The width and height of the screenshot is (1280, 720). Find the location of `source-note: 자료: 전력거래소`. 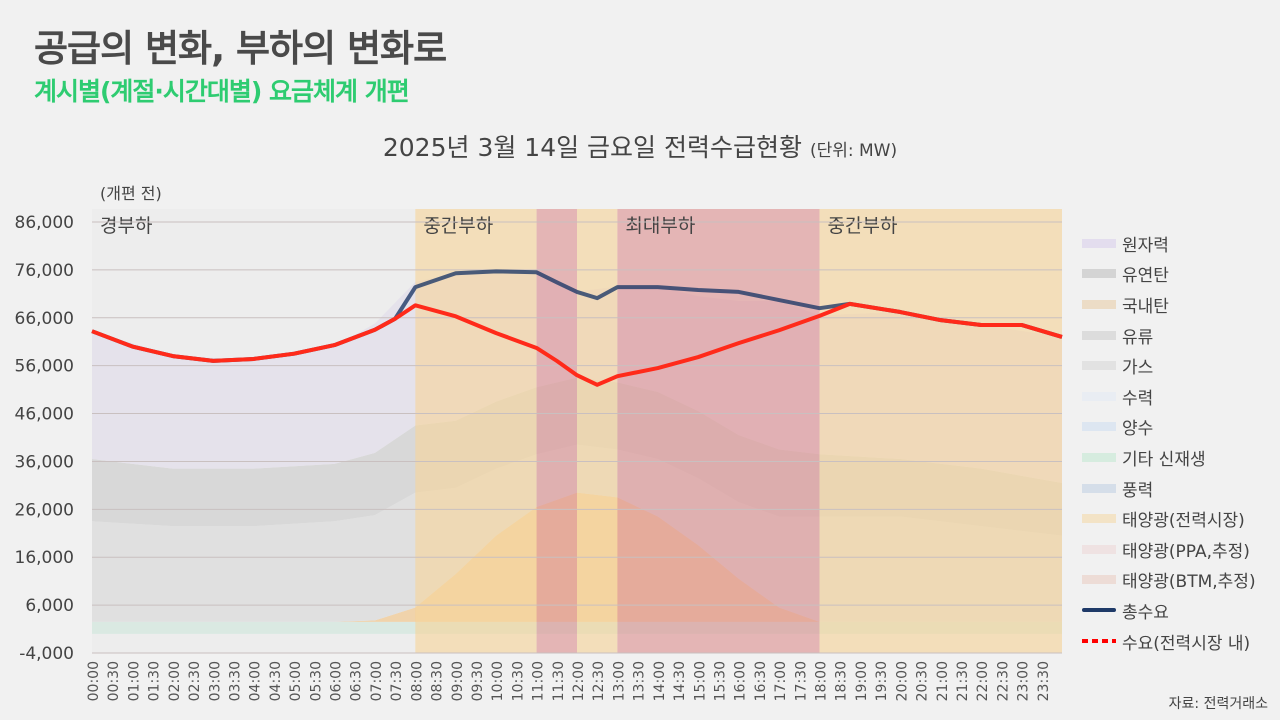

source-note: 자료: 전력거래소 is located at coordinates (1218, 704).